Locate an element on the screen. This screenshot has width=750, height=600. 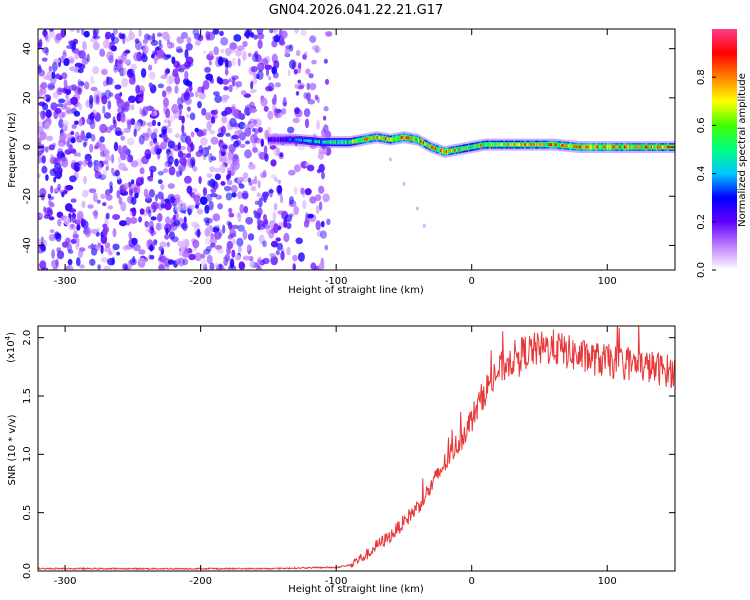
trail-point is located at coordinates (404, 183).